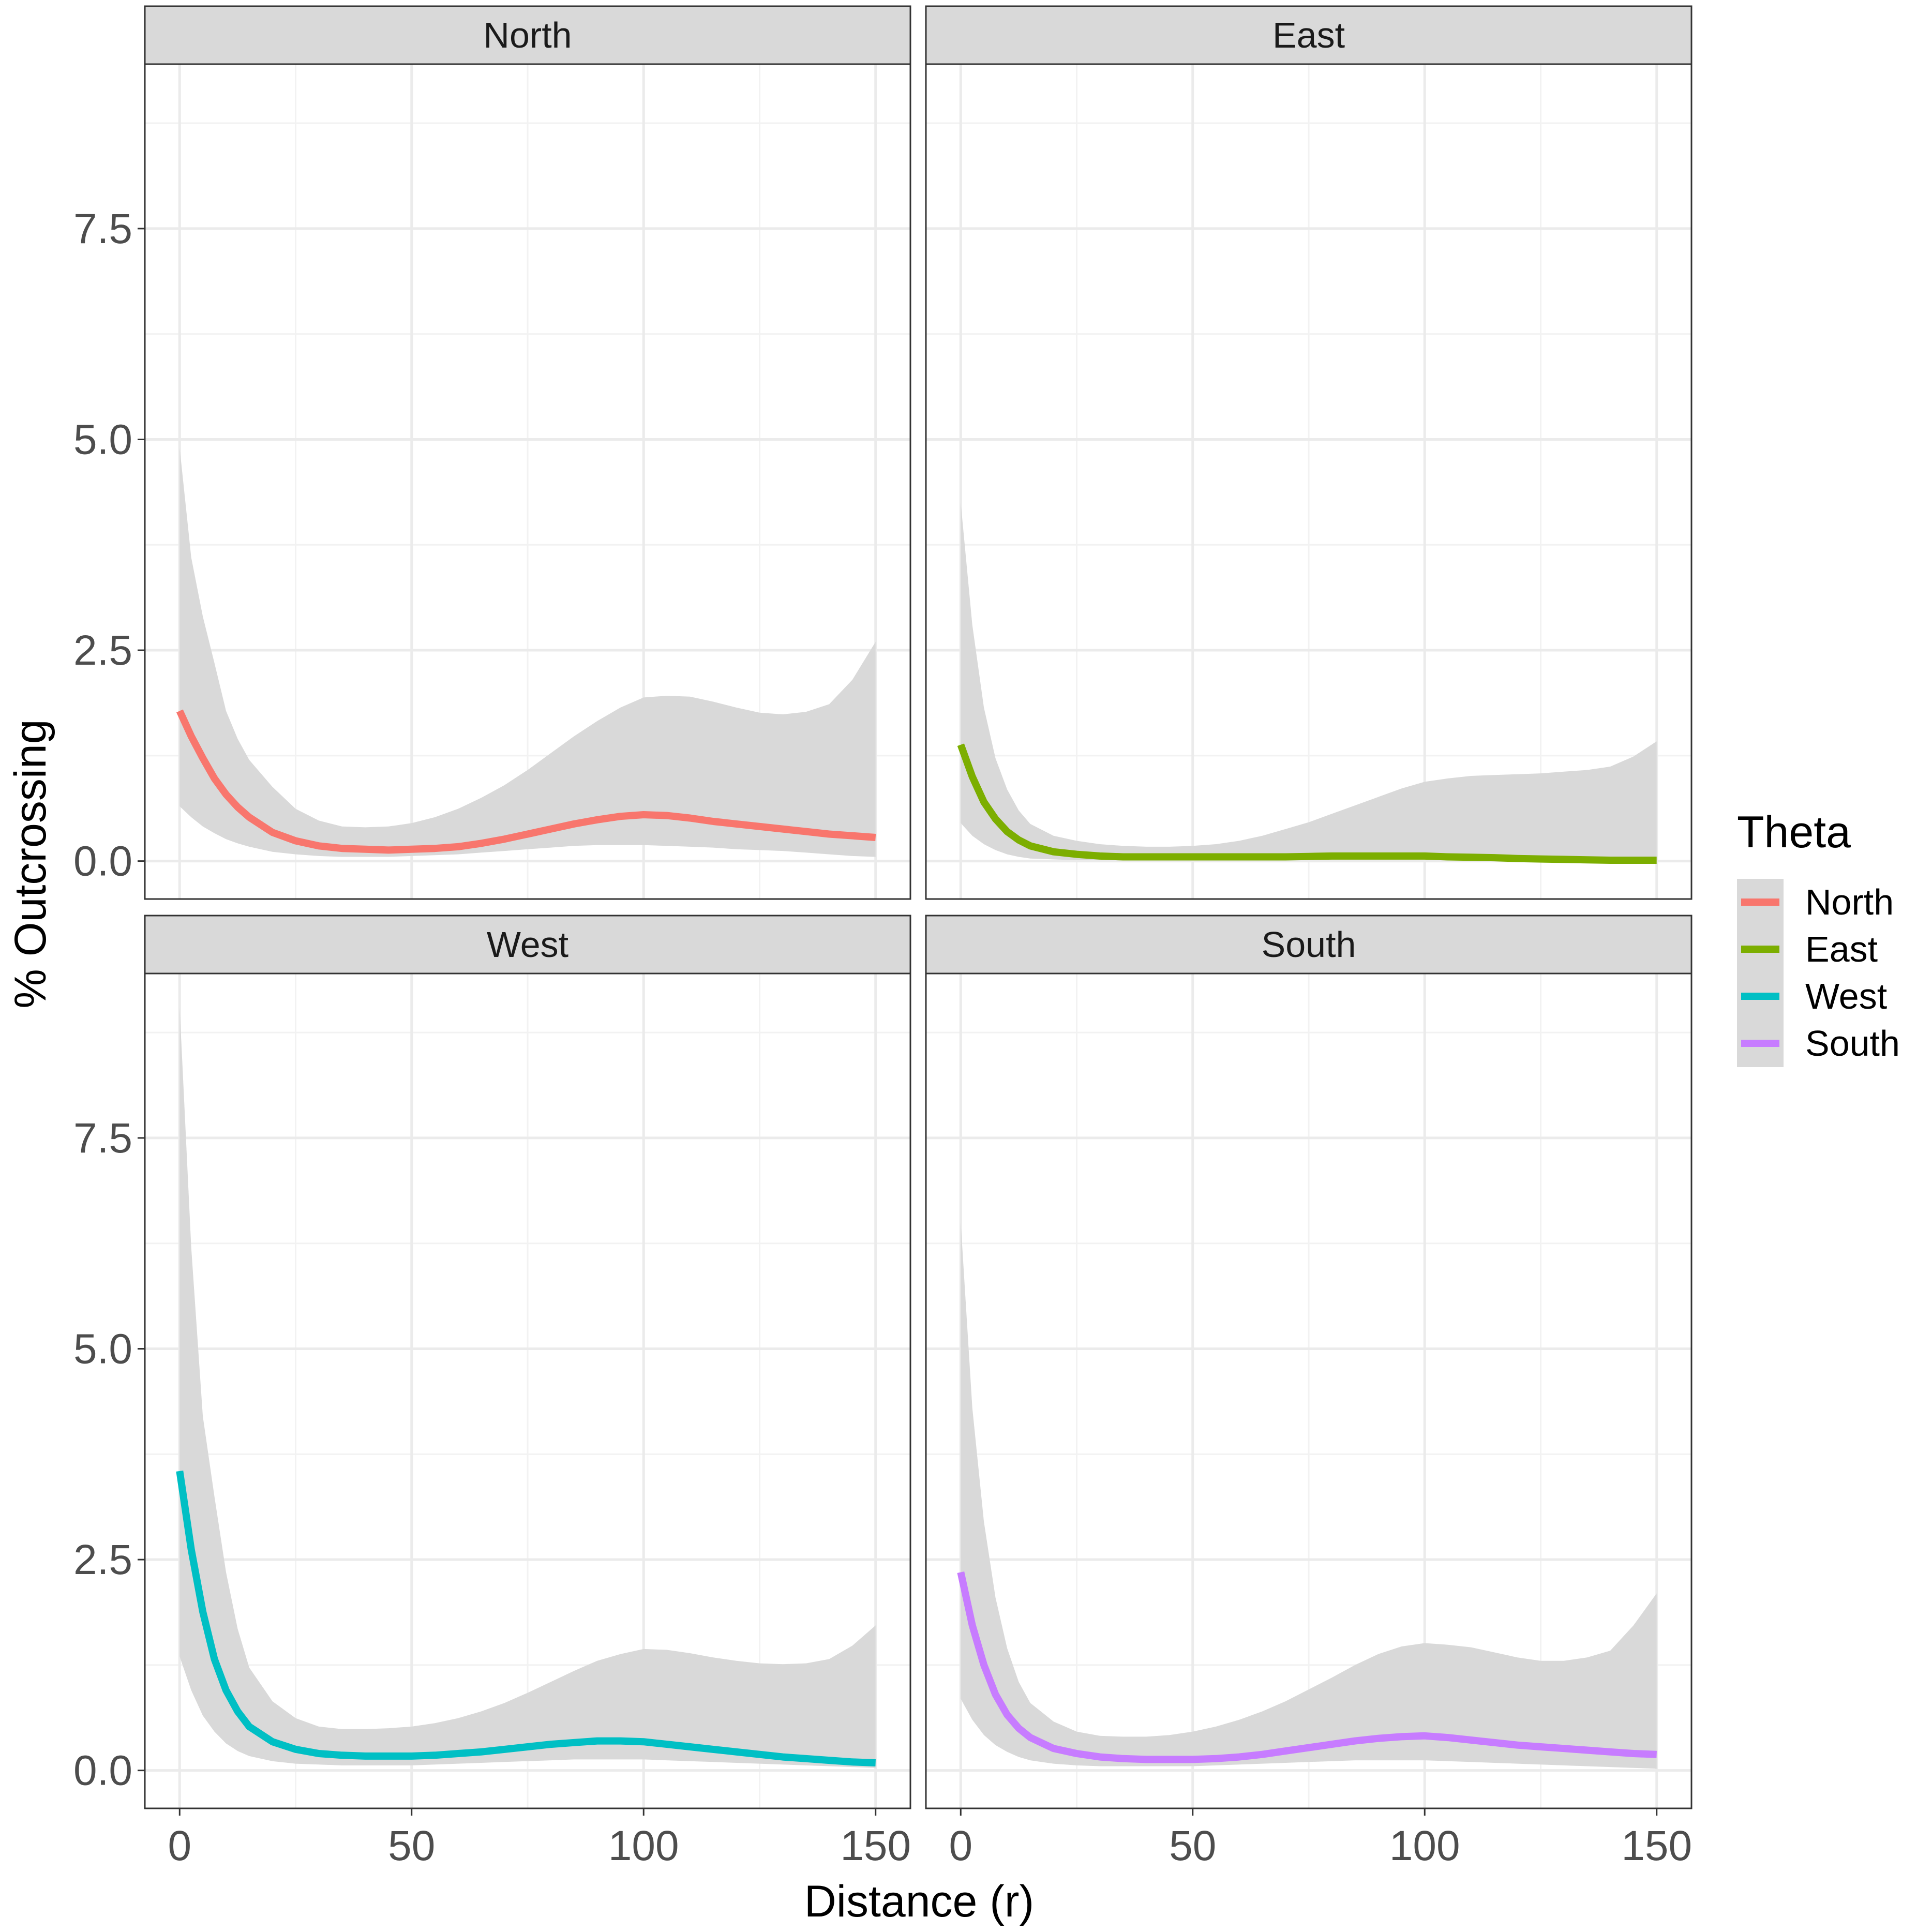 Image resolution: width=1917 pixels, height=1932 pixels. I want to click on confidence-ribbon-east, so click(1309, 681).